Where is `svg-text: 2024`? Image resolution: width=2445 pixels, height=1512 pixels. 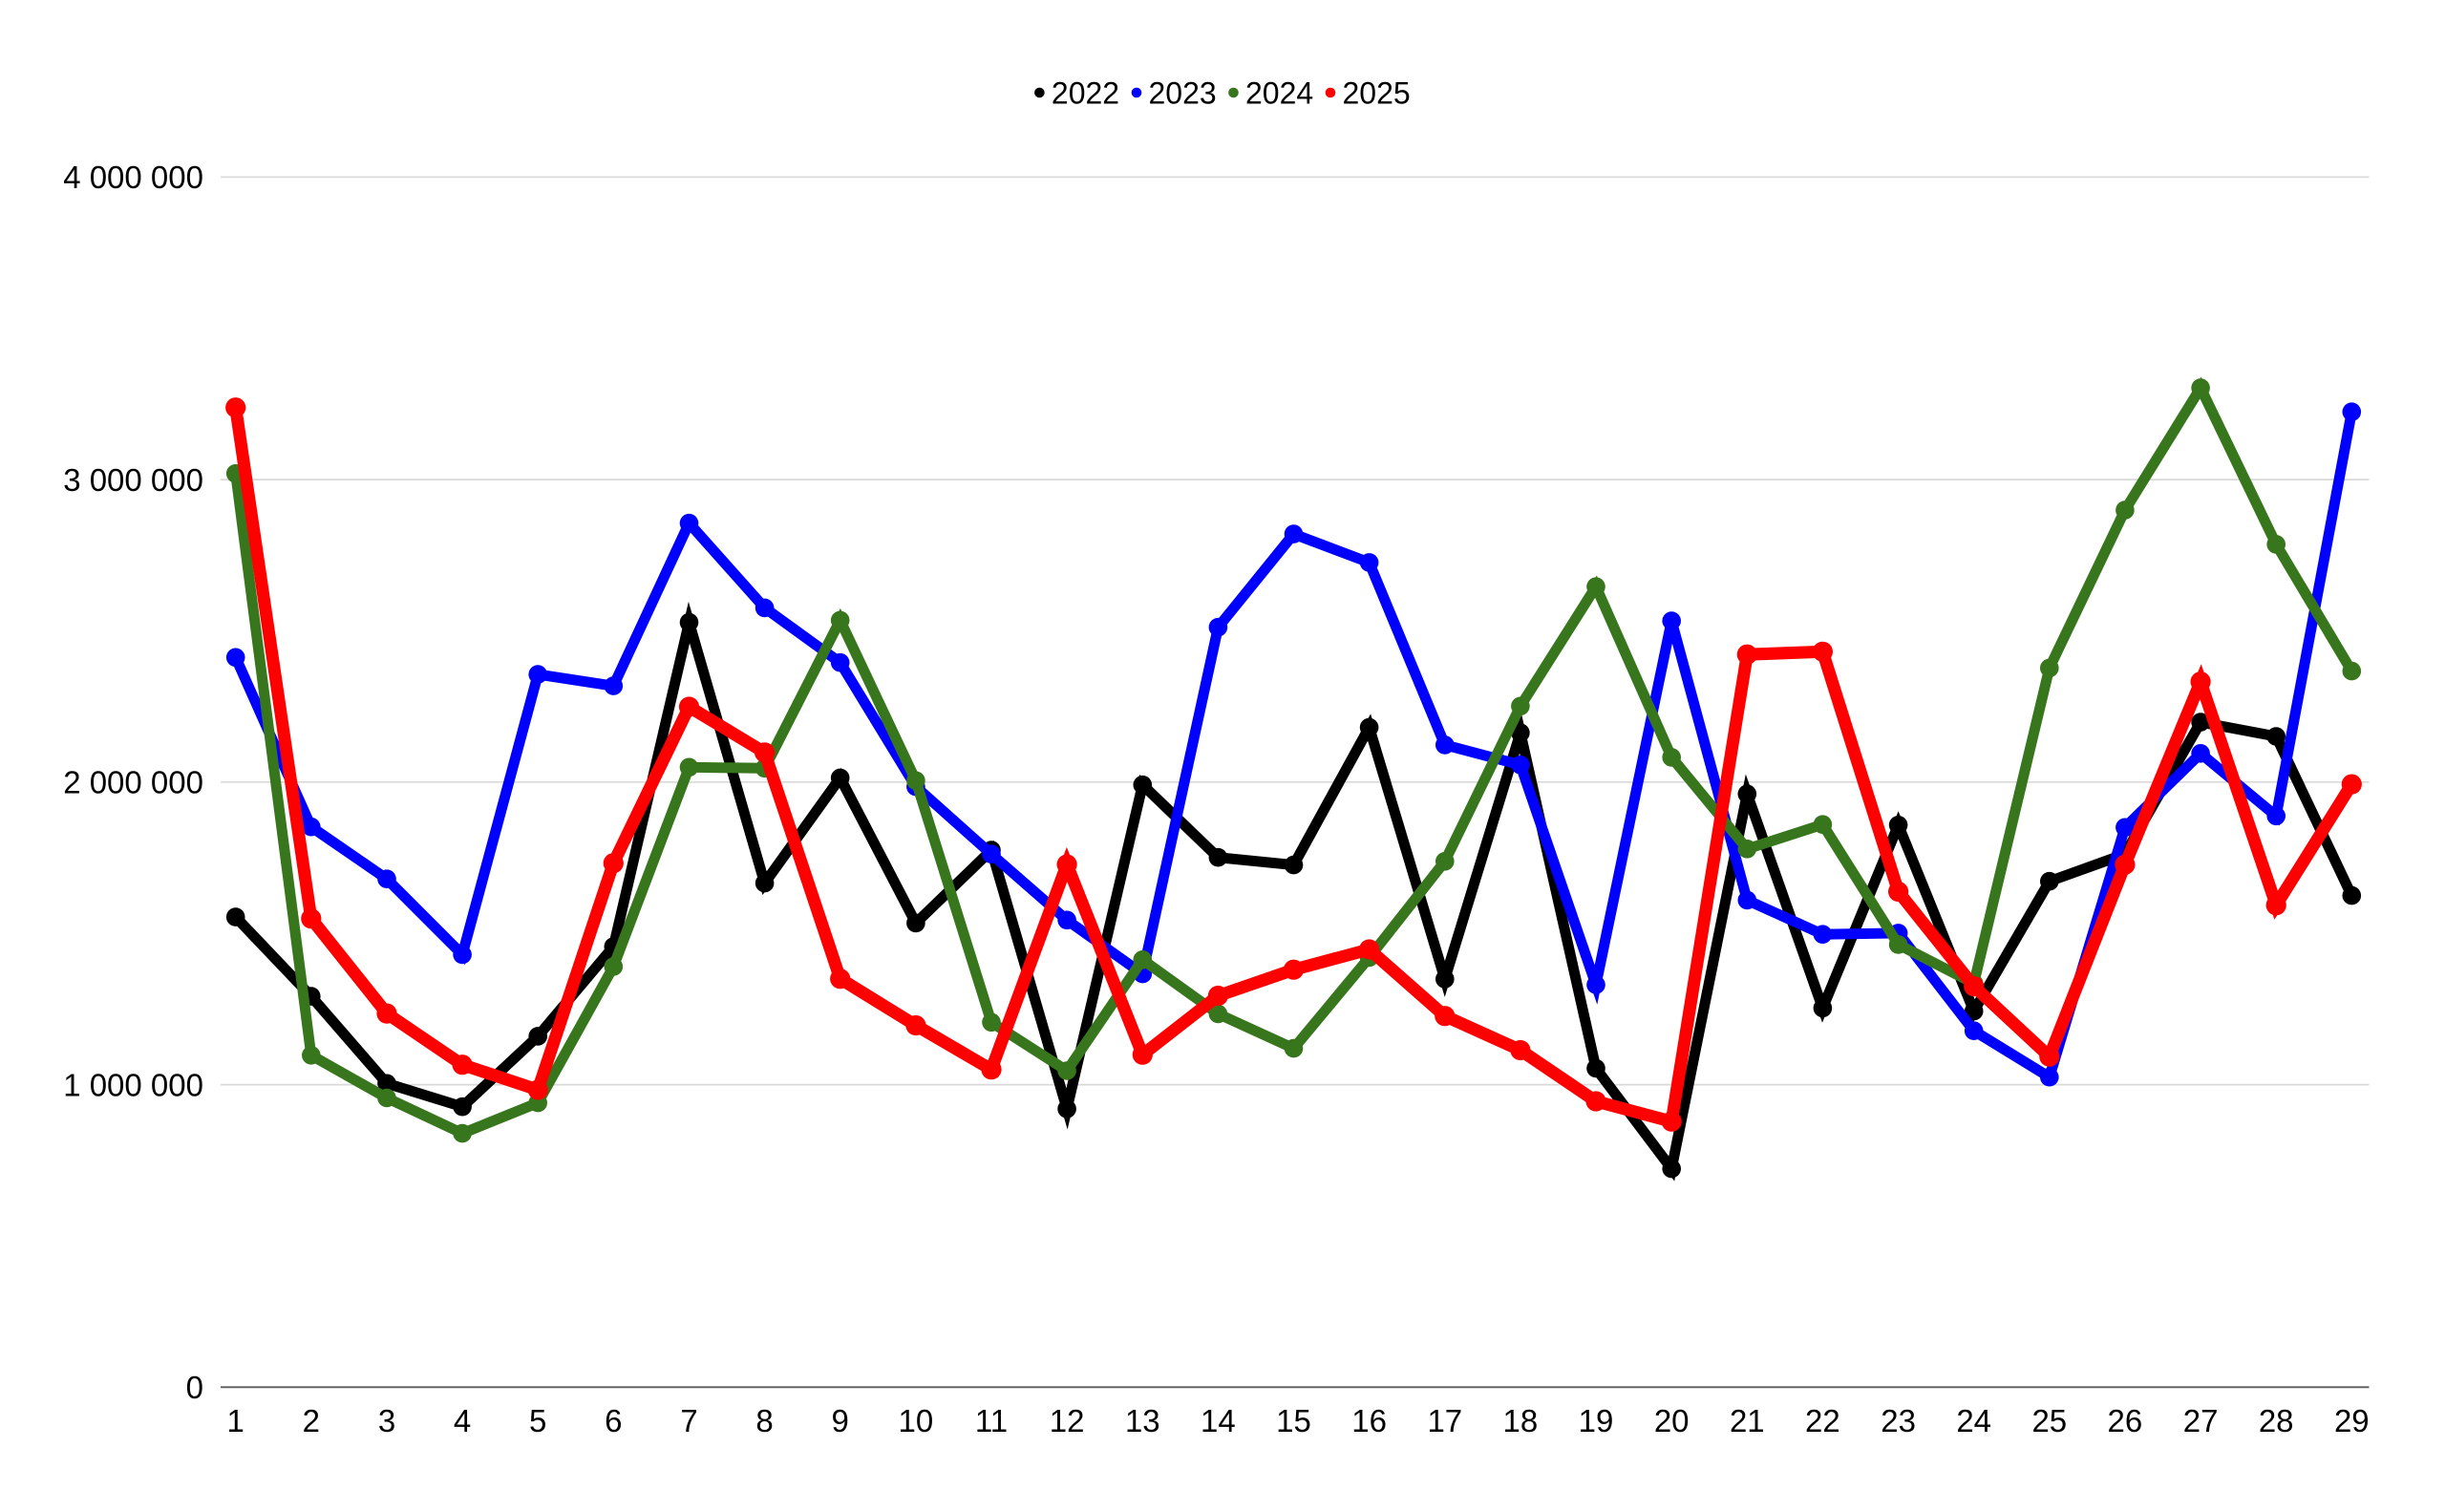 svg-text: 2024 is located at coordinates (1279, 93).